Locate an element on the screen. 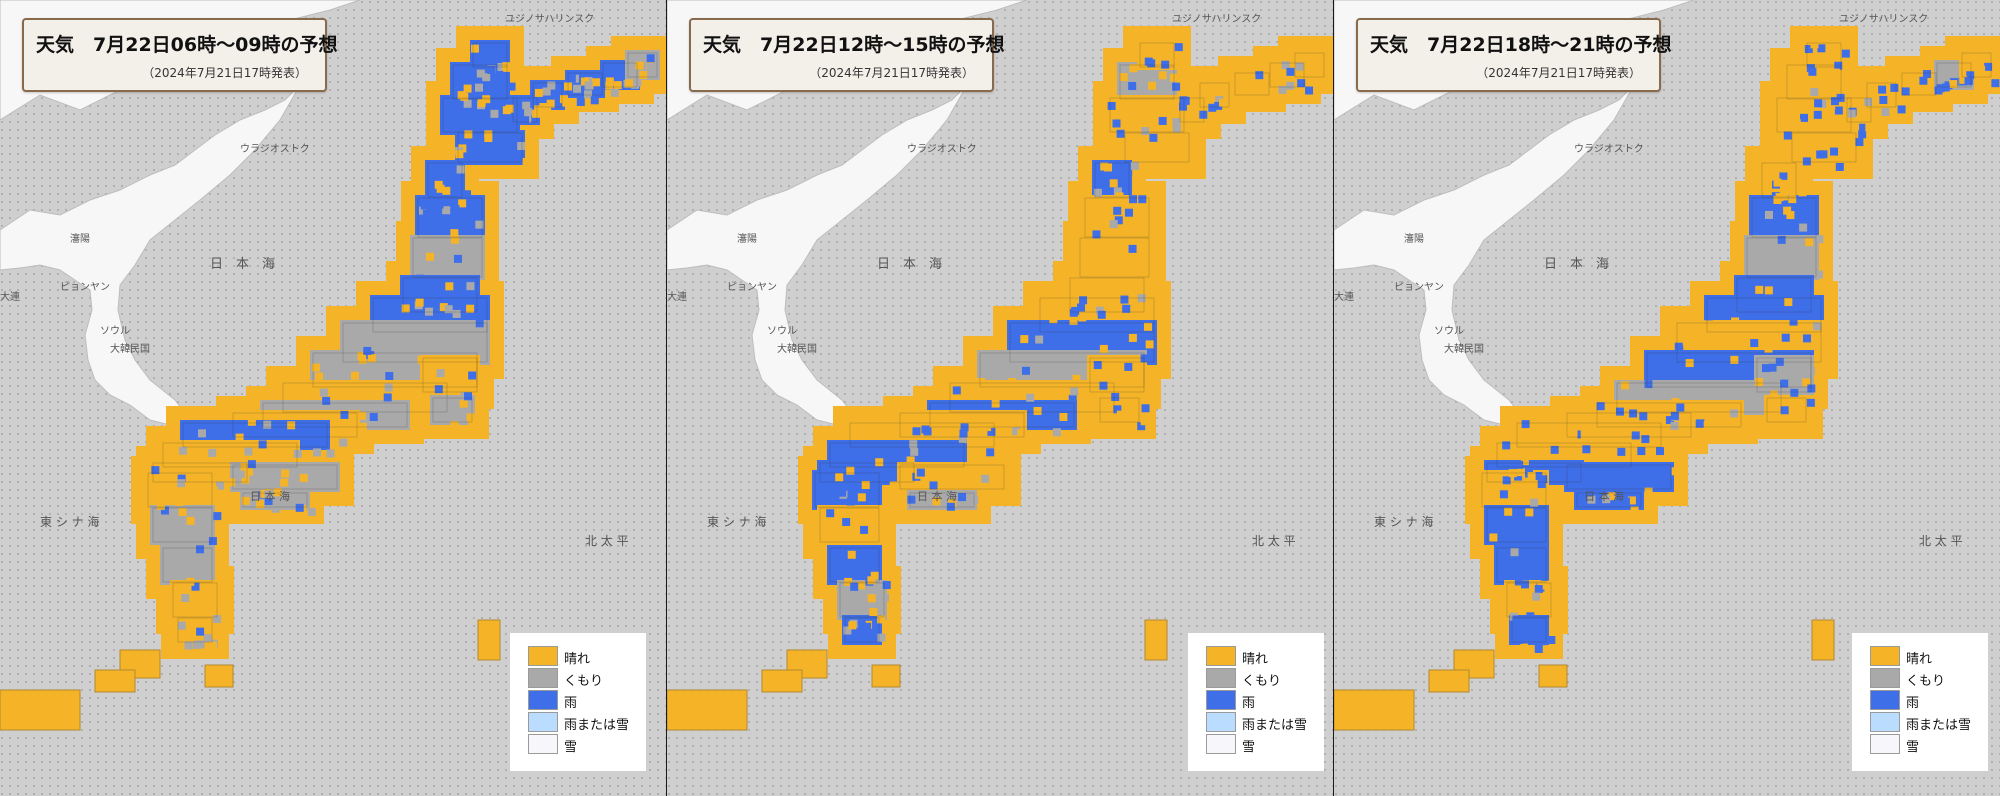 The image size is (2000, 796). map-place-label: 北 太 平 is located at coordinates (607, 540).